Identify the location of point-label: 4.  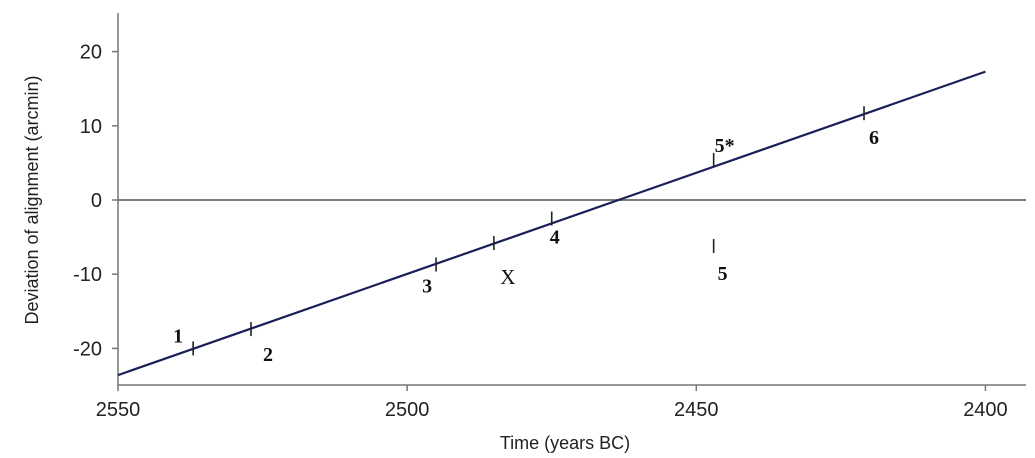
(555, 238).